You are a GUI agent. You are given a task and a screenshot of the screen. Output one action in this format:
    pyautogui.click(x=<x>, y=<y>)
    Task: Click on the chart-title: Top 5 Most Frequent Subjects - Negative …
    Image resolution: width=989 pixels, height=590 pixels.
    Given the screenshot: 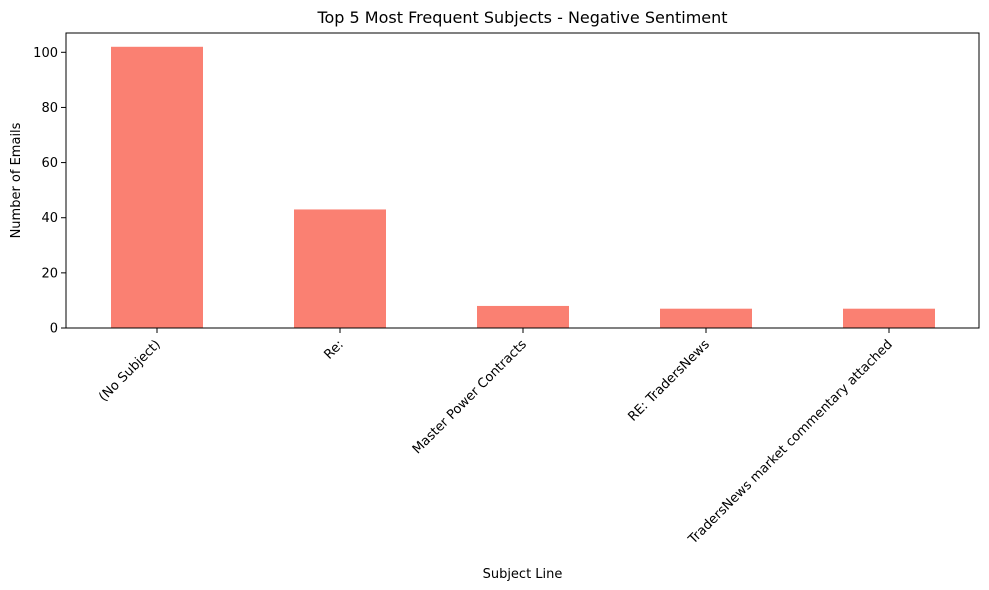 What is the action you would take?
    pyautogui.click(x=521, y=17)
    